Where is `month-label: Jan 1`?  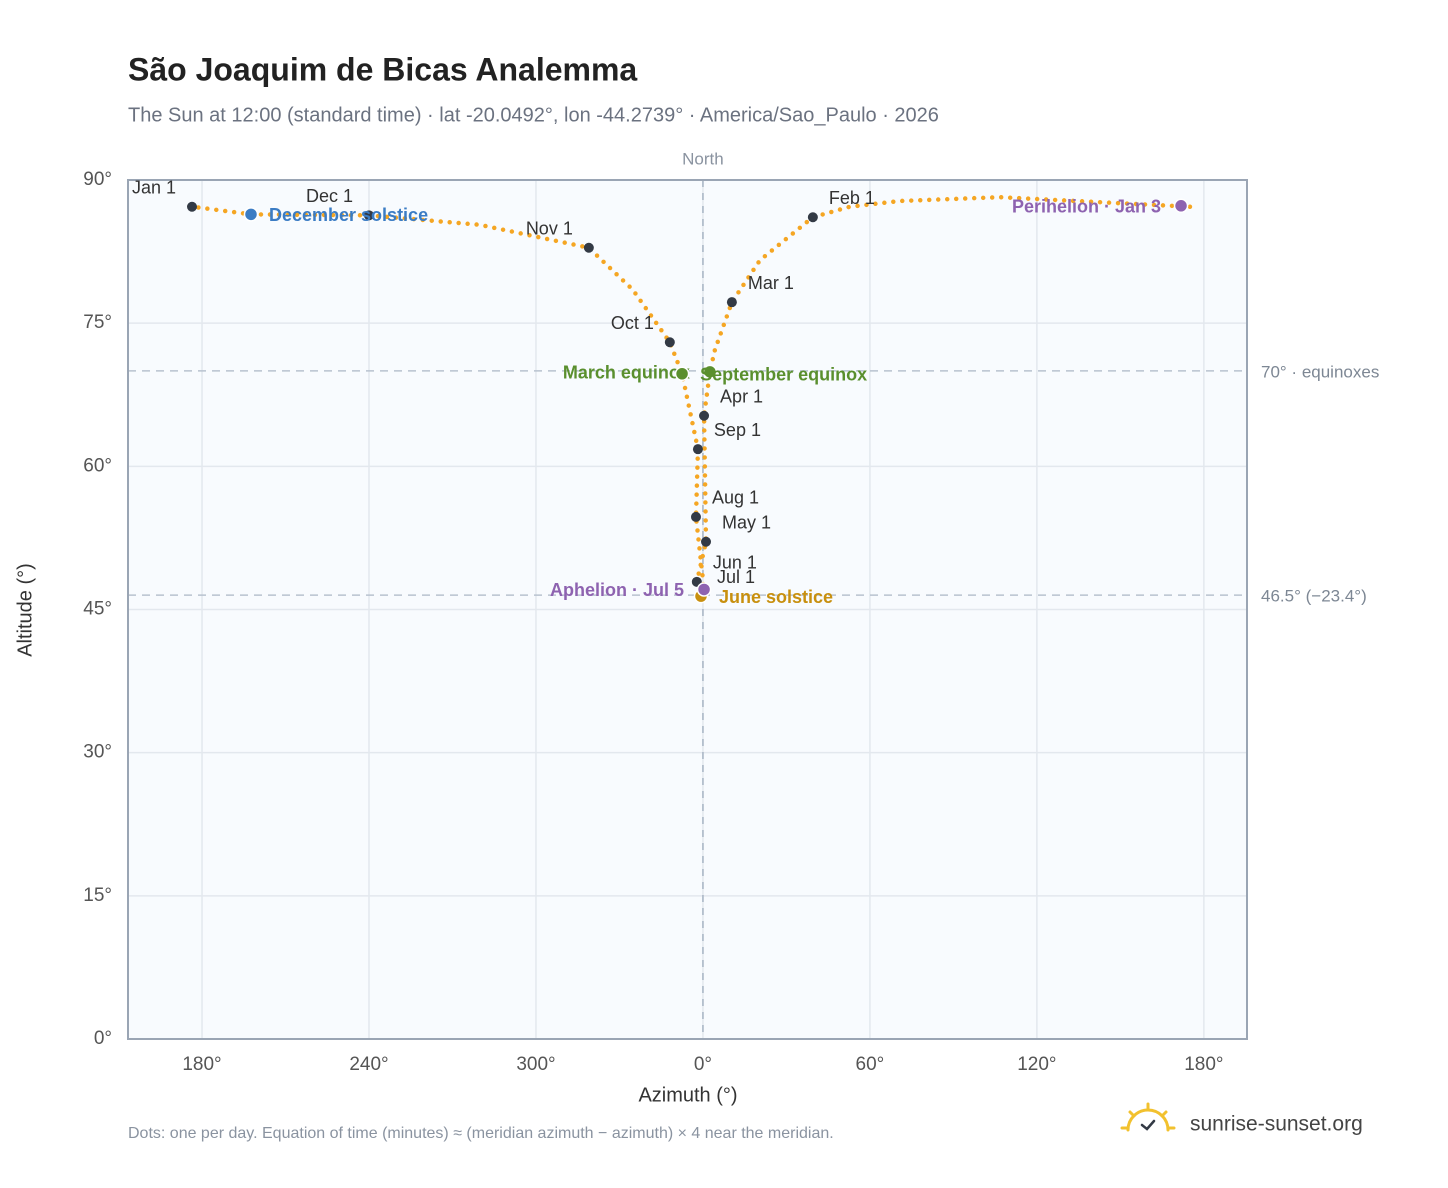
month-label: Jan 1 is located at coordinates (154, 187).